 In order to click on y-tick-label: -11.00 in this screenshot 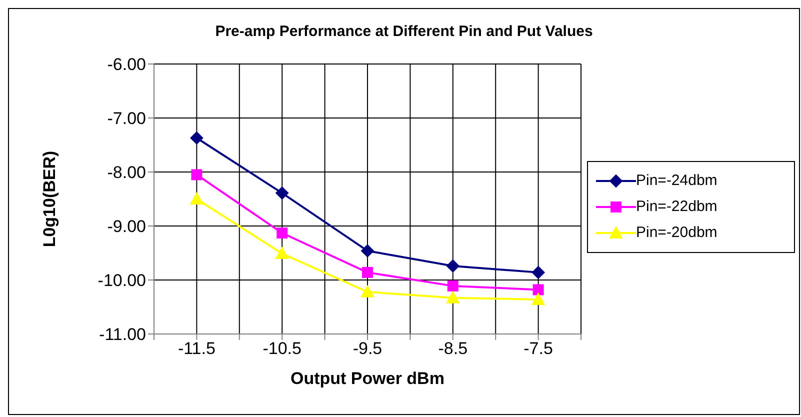, I will do `click(122, 334)`.